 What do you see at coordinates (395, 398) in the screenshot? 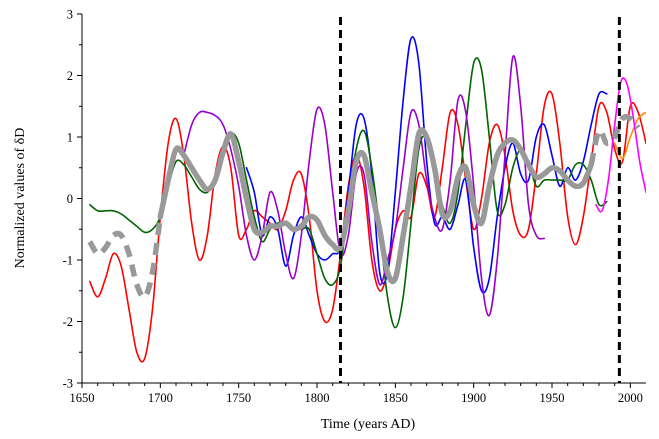
I see `x-tick-label: 1850` at bounding box center [395, 398].